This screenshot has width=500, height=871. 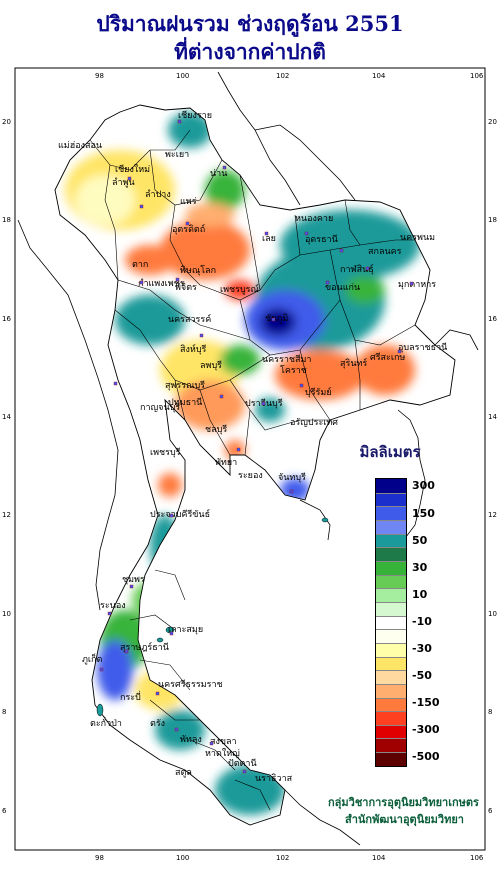 I want to click on lat-ticks-right: 20 18 16 14 12 10 8 6, so click(x=492, y=466).